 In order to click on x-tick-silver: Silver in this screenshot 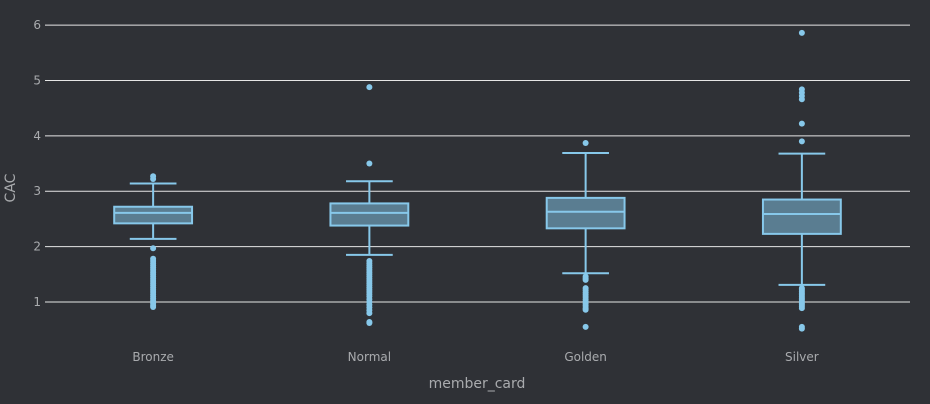, I will do `click(802, 357)`.